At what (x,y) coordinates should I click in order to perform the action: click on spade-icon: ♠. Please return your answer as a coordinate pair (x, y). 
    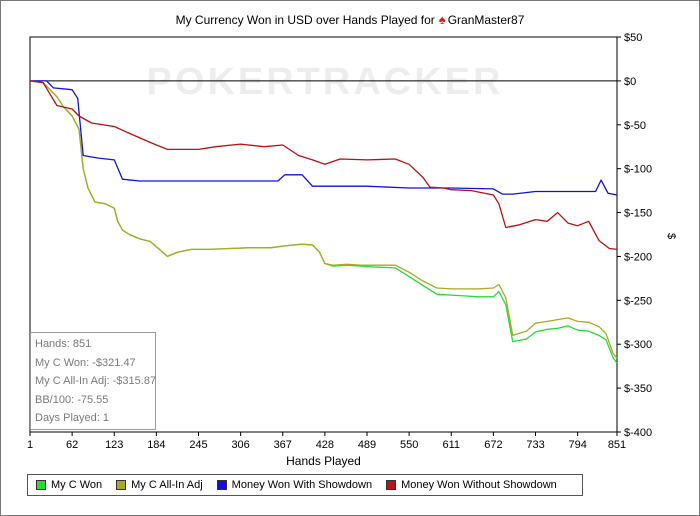
    Looking at the image, I should click on (442, 19).